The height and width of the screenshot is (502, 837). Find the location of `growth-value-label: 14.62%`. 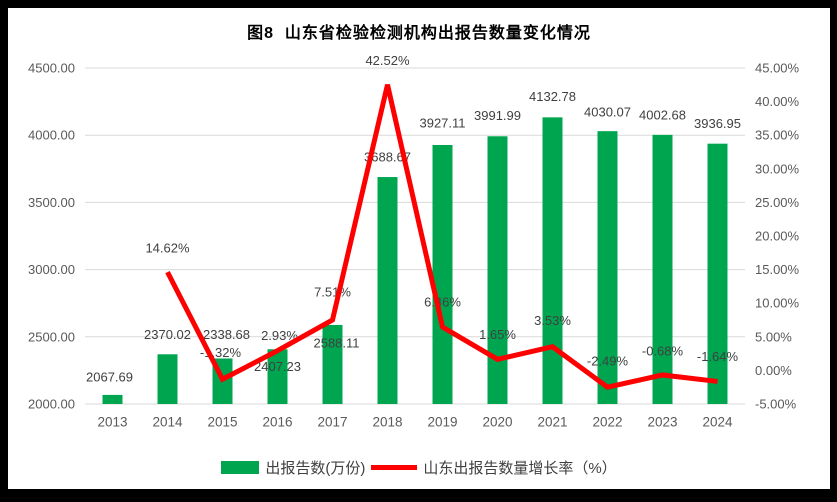

growth-value-label: 14.62% is located at coordinates (167, 248).